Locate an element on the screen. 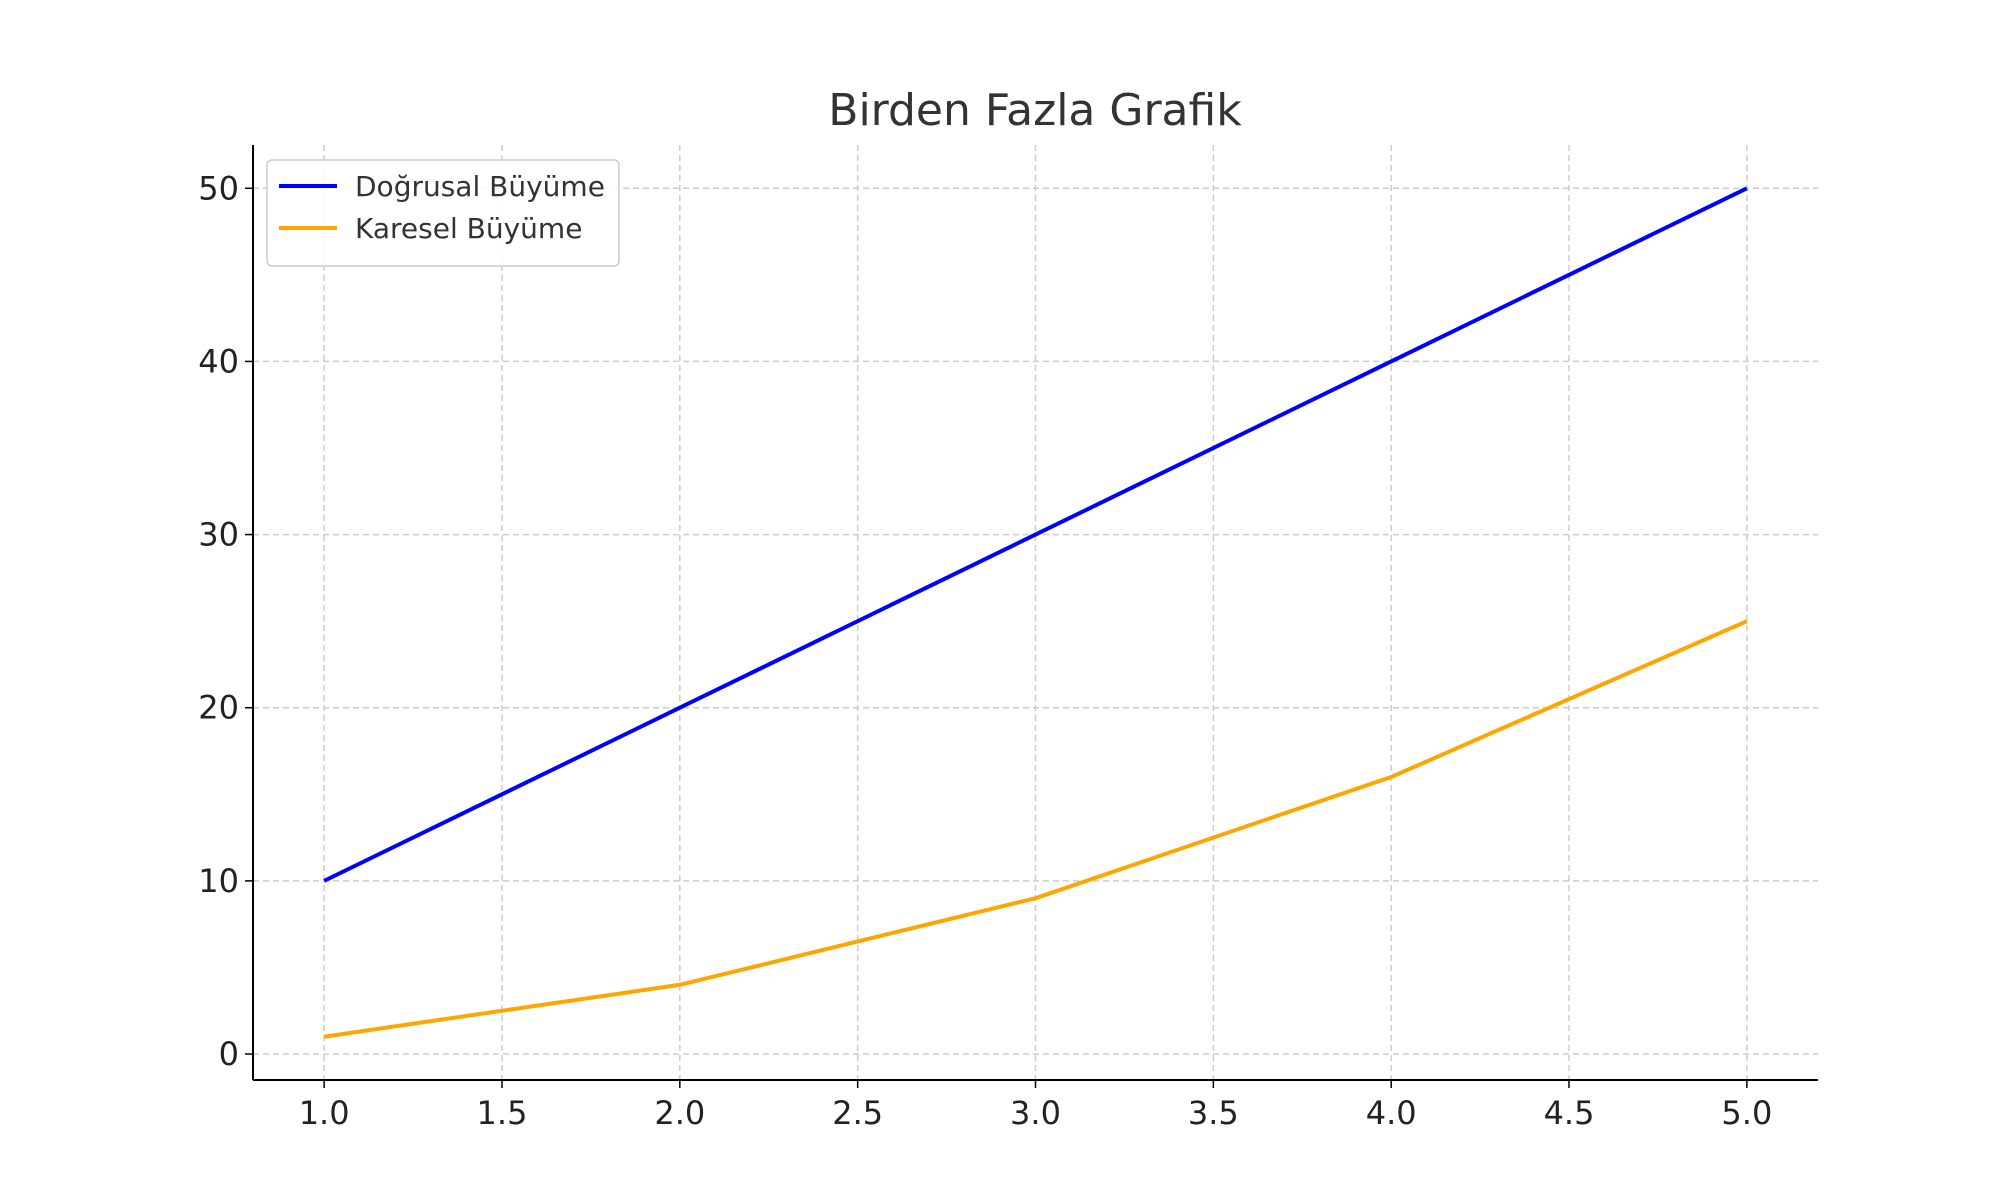  x-tick-label: 5.0 is located at coordinates (1746, 1113).